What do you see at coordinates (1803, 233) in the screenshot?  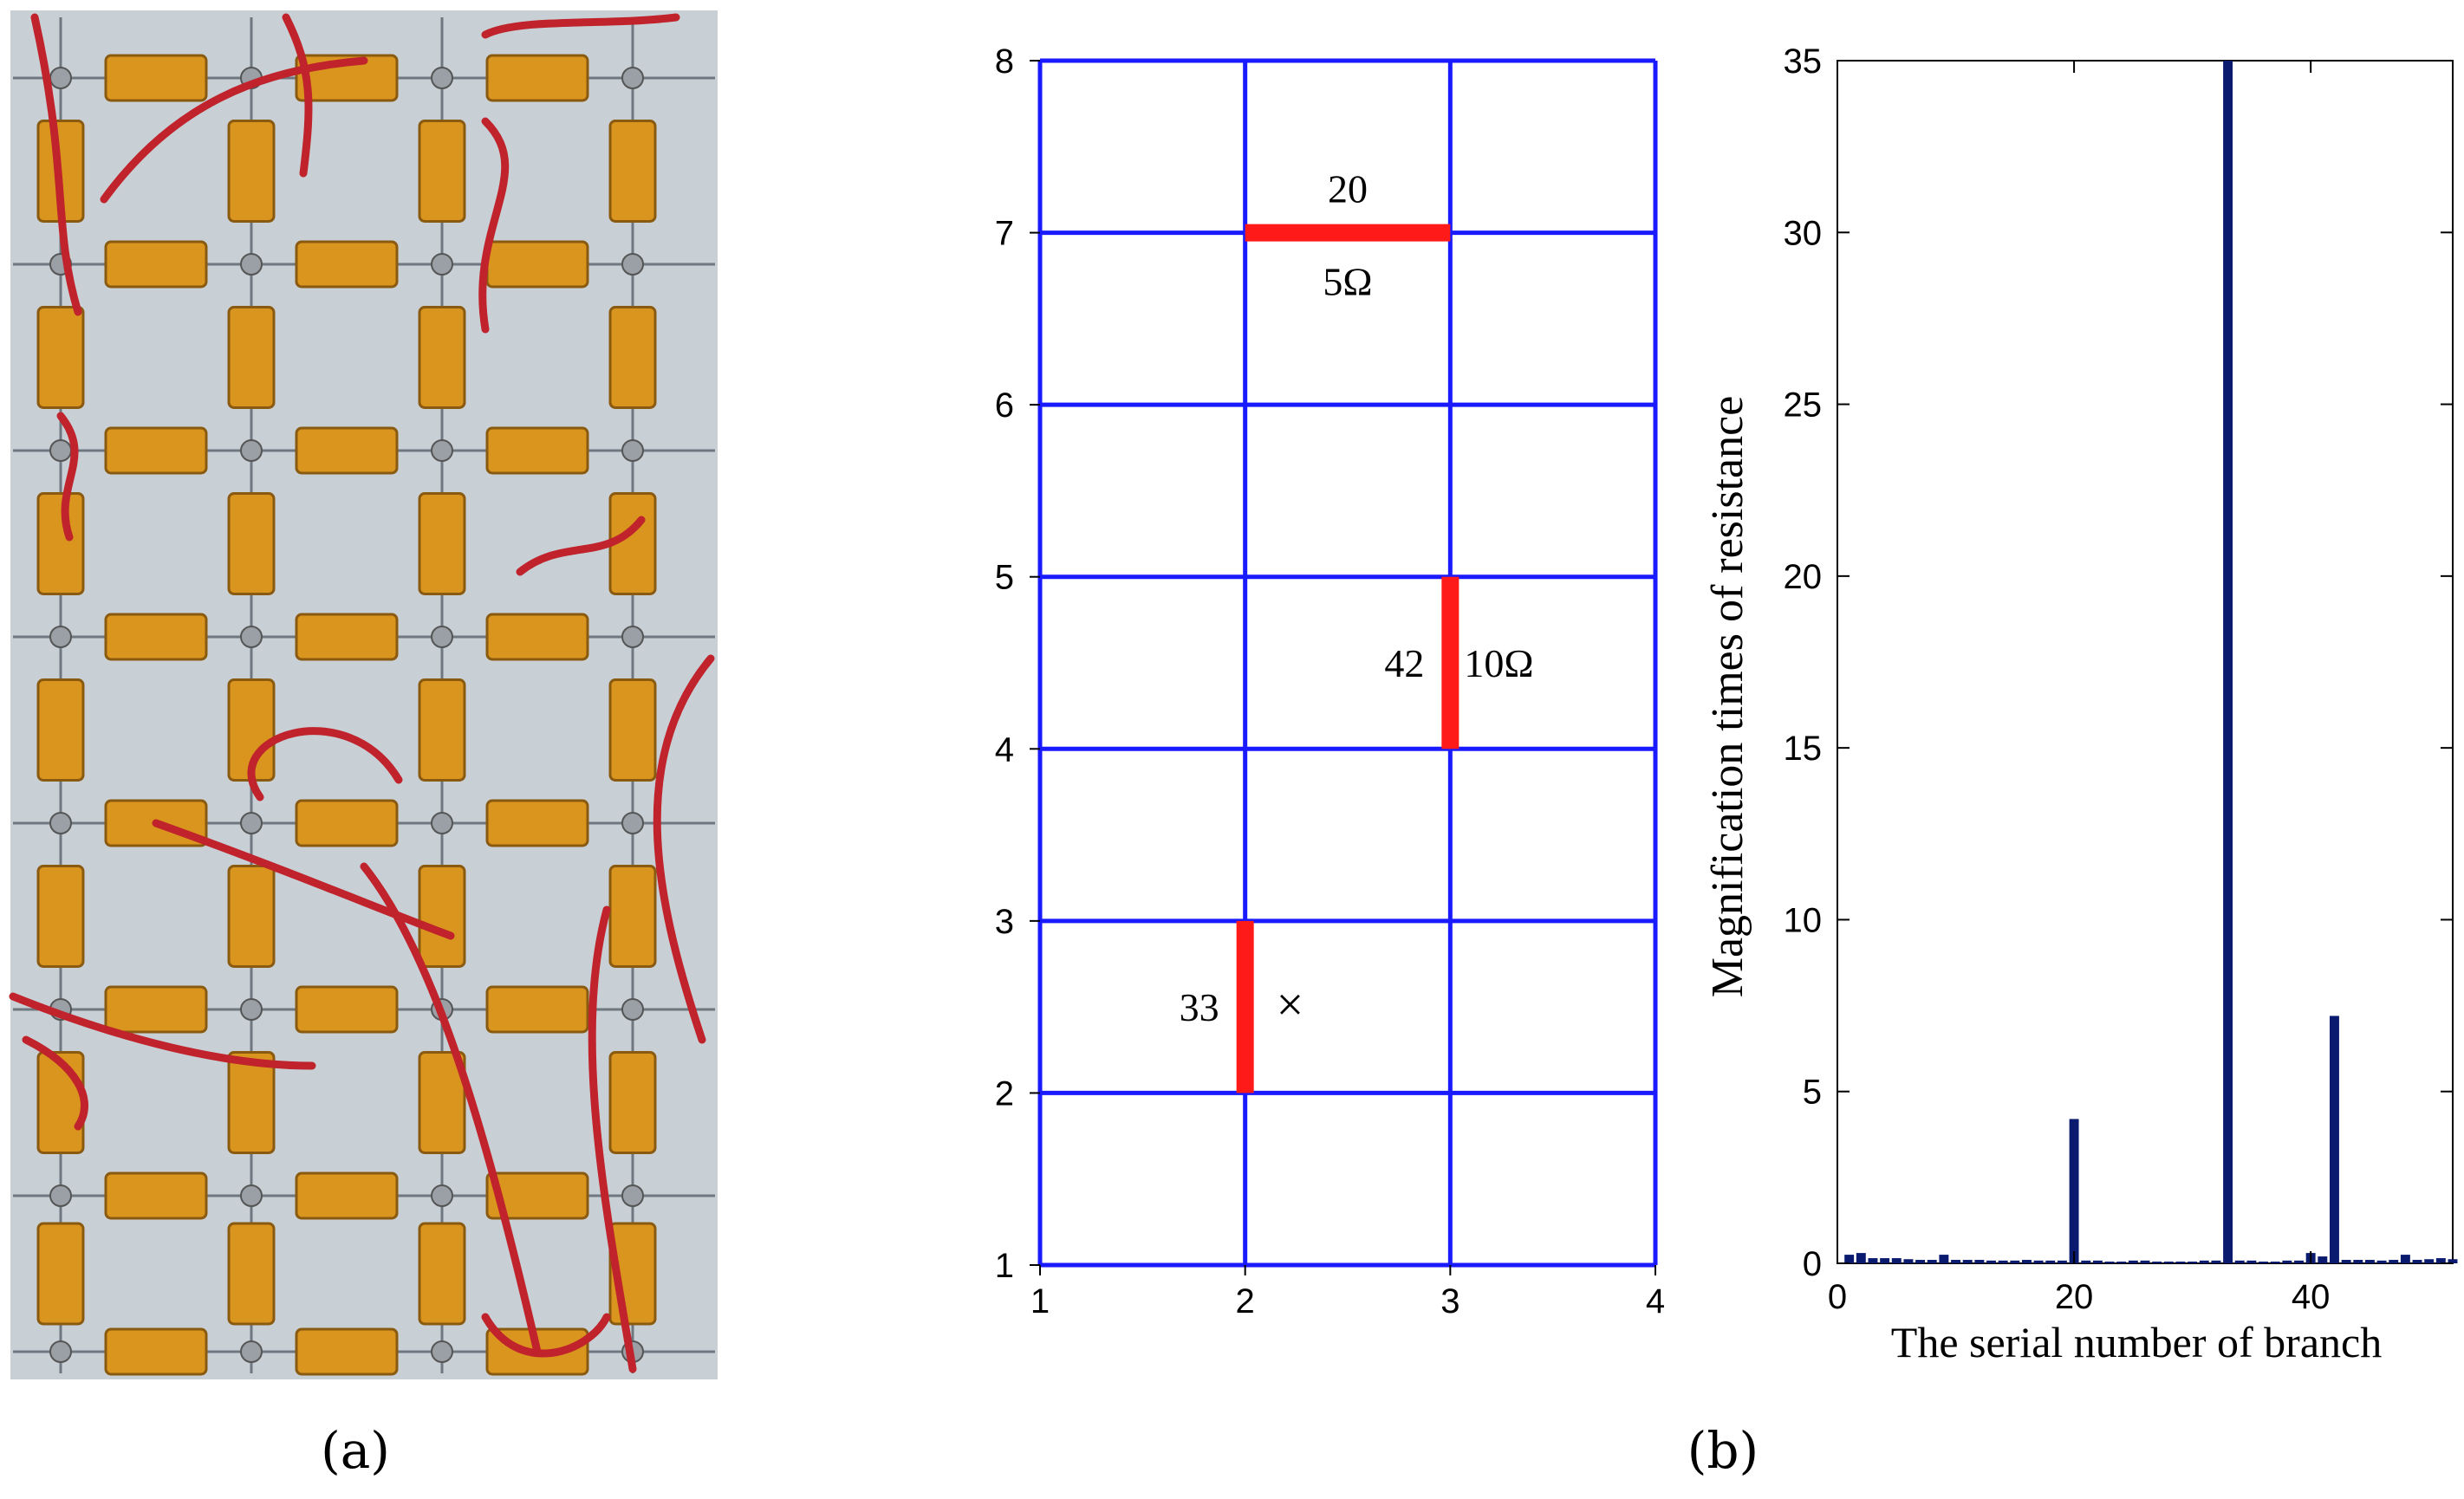 I see `y-tick-label: 30` at bounding box center [1803, 233].